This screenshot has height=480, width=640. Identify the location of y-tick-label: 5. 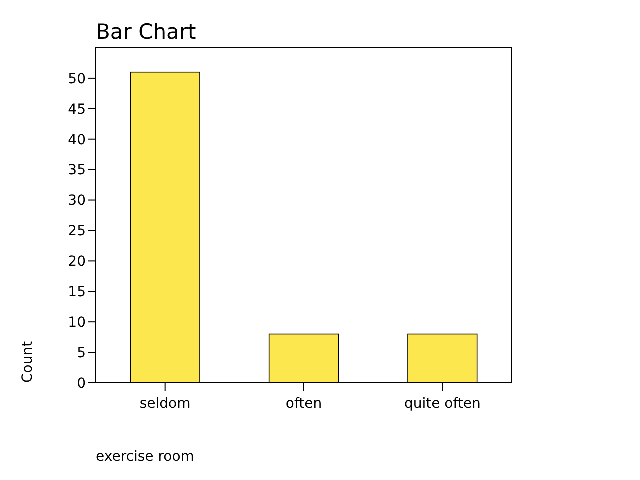
(81, 353).